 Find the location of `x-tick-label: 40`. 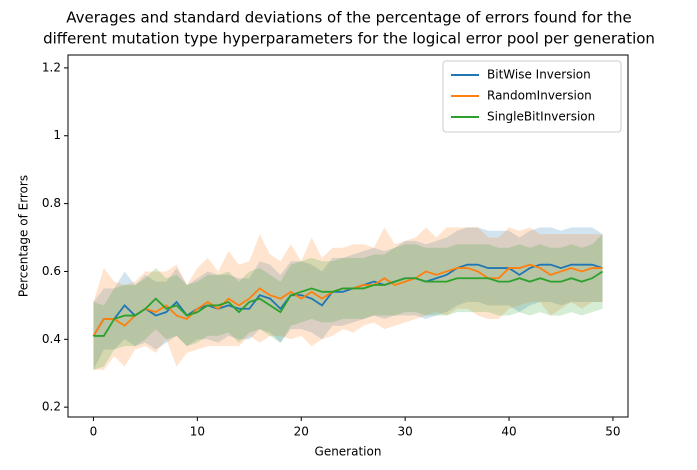

x-tick-label: 40 is located at coordinates (508, 432).